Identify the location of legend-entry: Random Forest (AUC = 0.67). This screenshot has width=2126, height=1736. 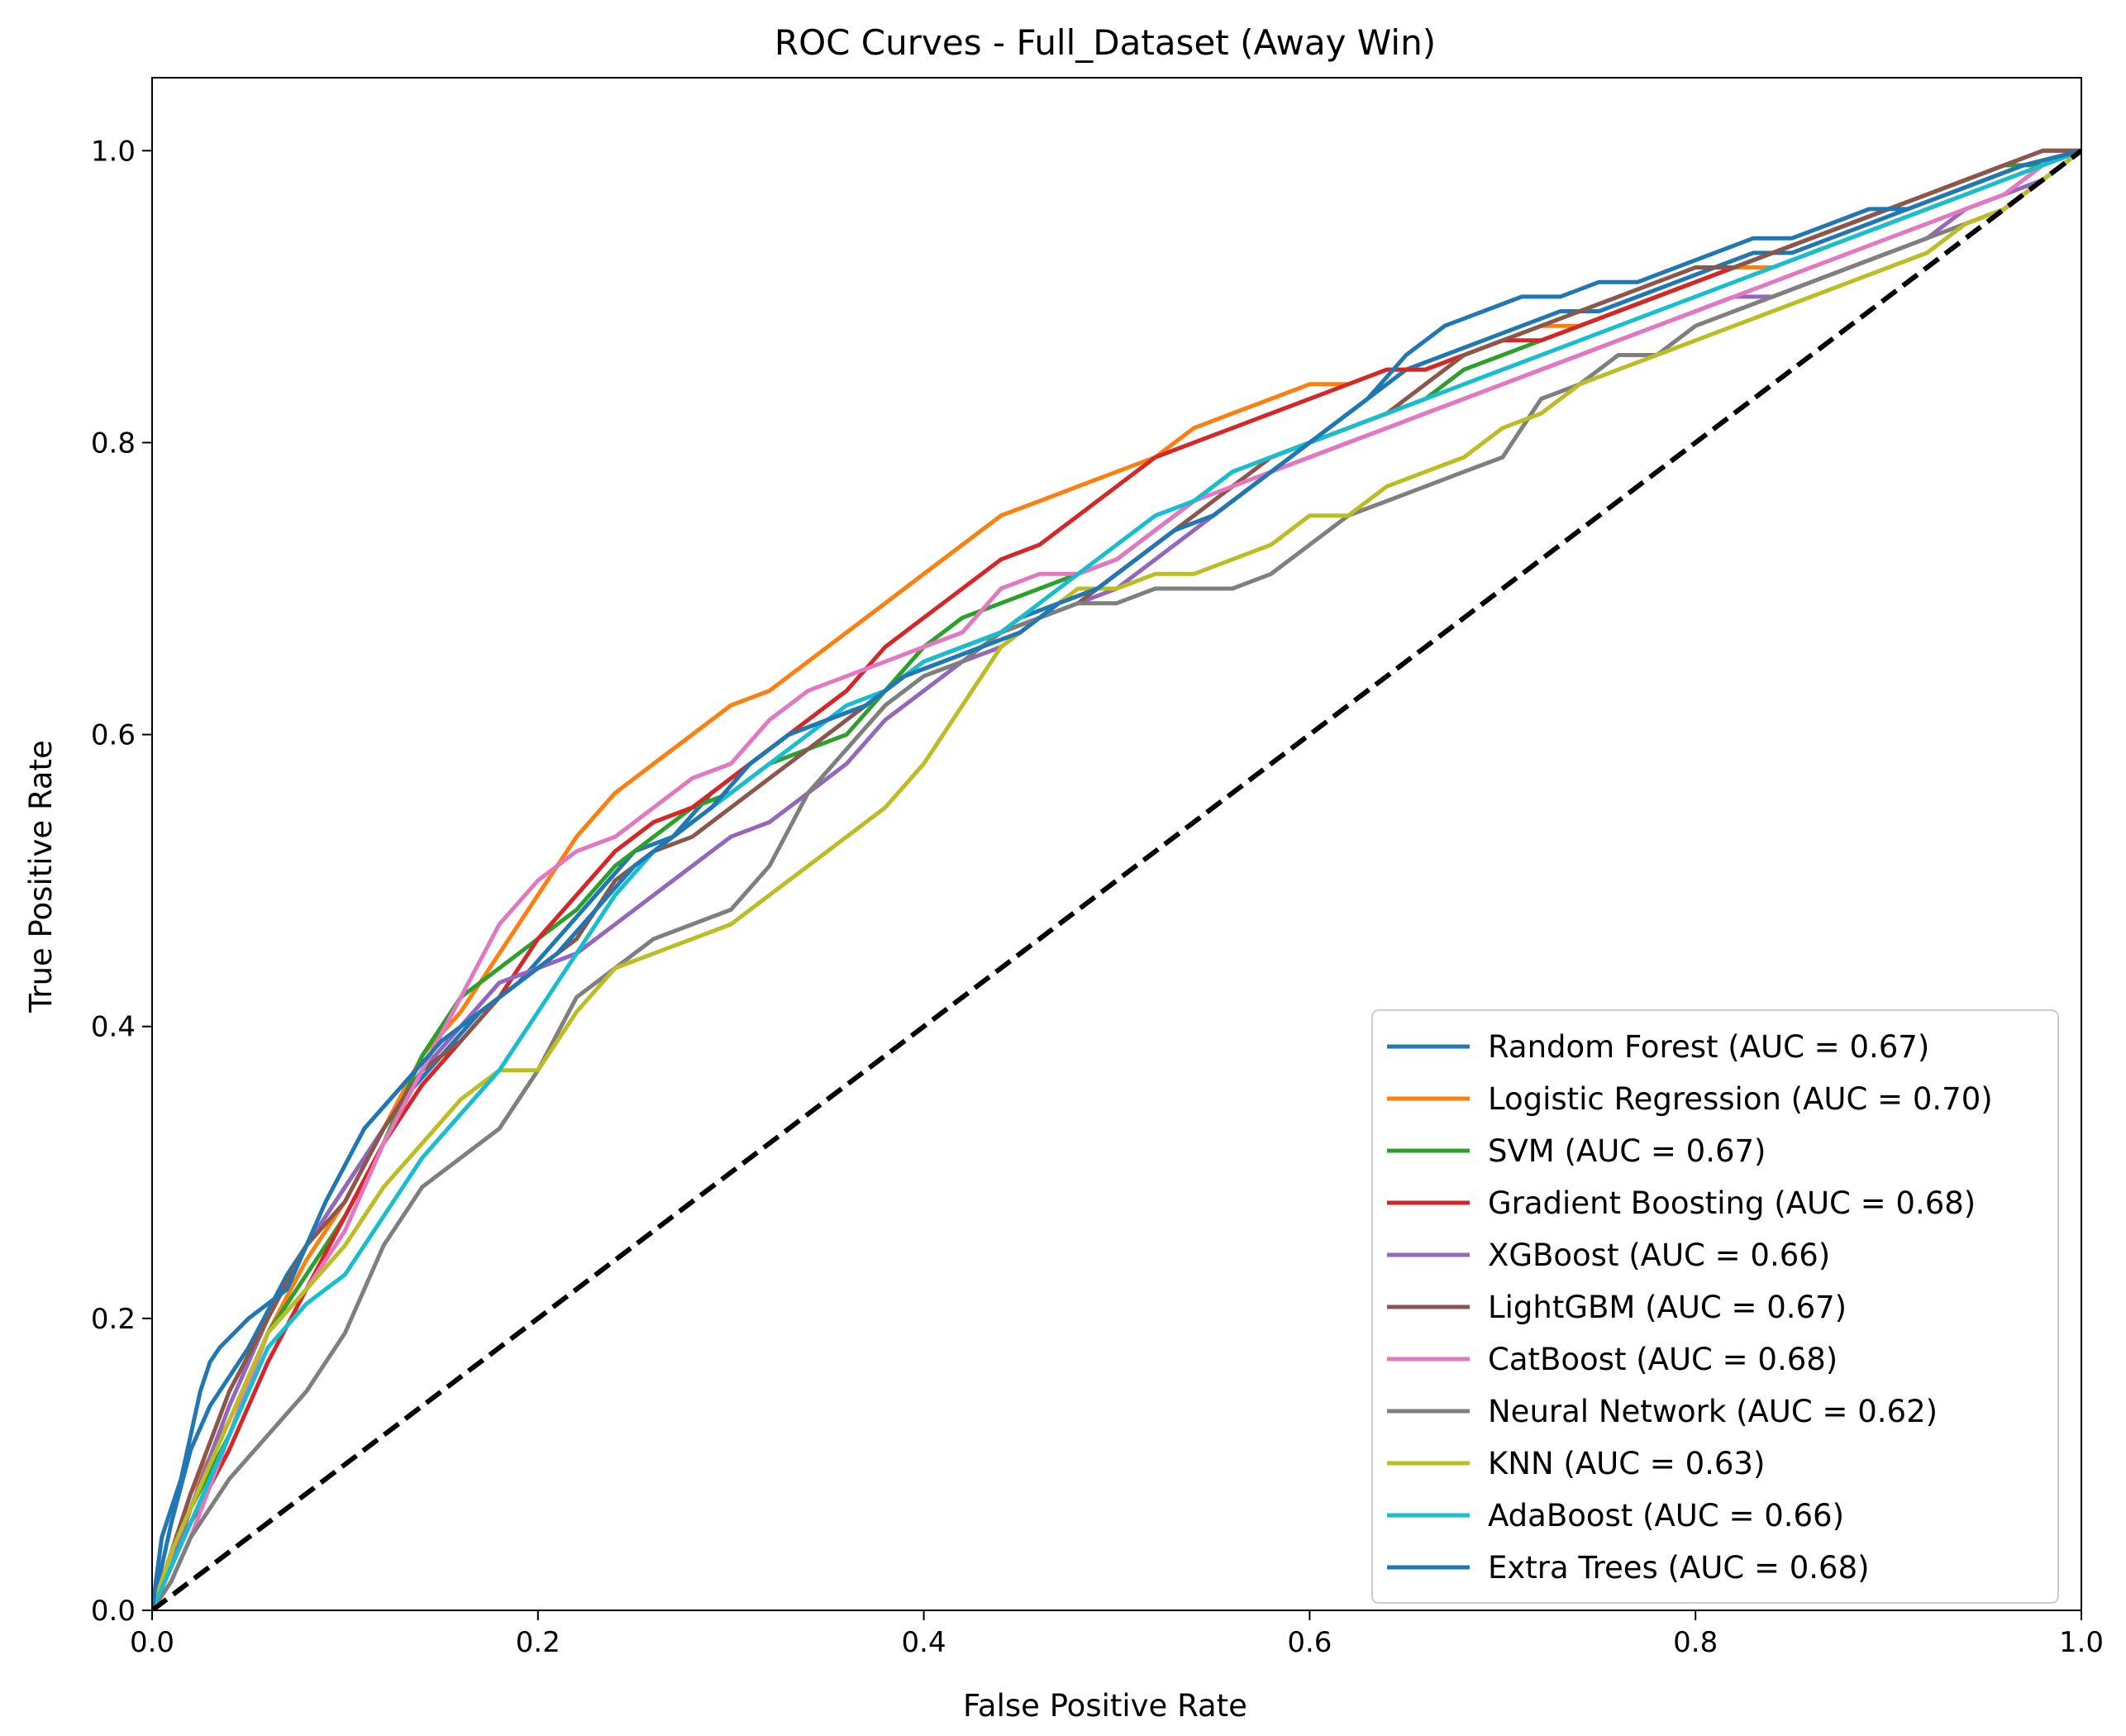
(1709, 1047).